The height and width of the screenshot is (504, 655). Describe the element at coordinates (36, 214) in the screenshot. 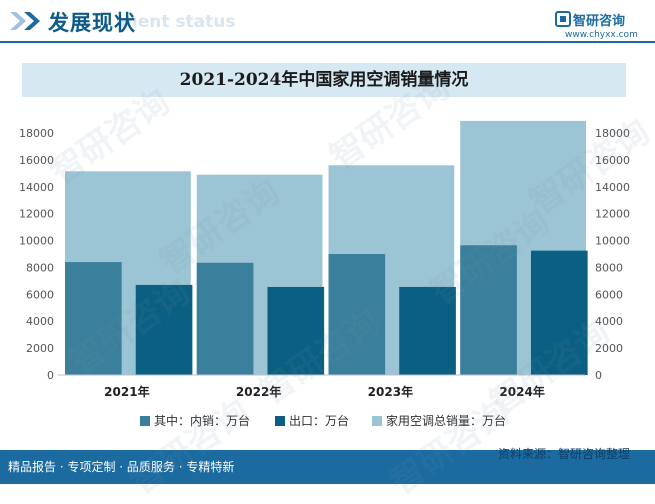

I see `left-tick-label-6: 12000` at that location.